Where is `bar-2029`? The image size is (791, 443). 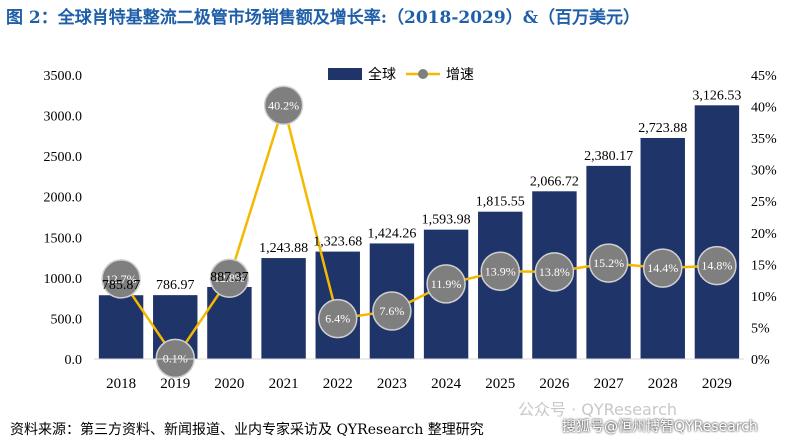
bar-2029 is located at coordinates (717, 232).